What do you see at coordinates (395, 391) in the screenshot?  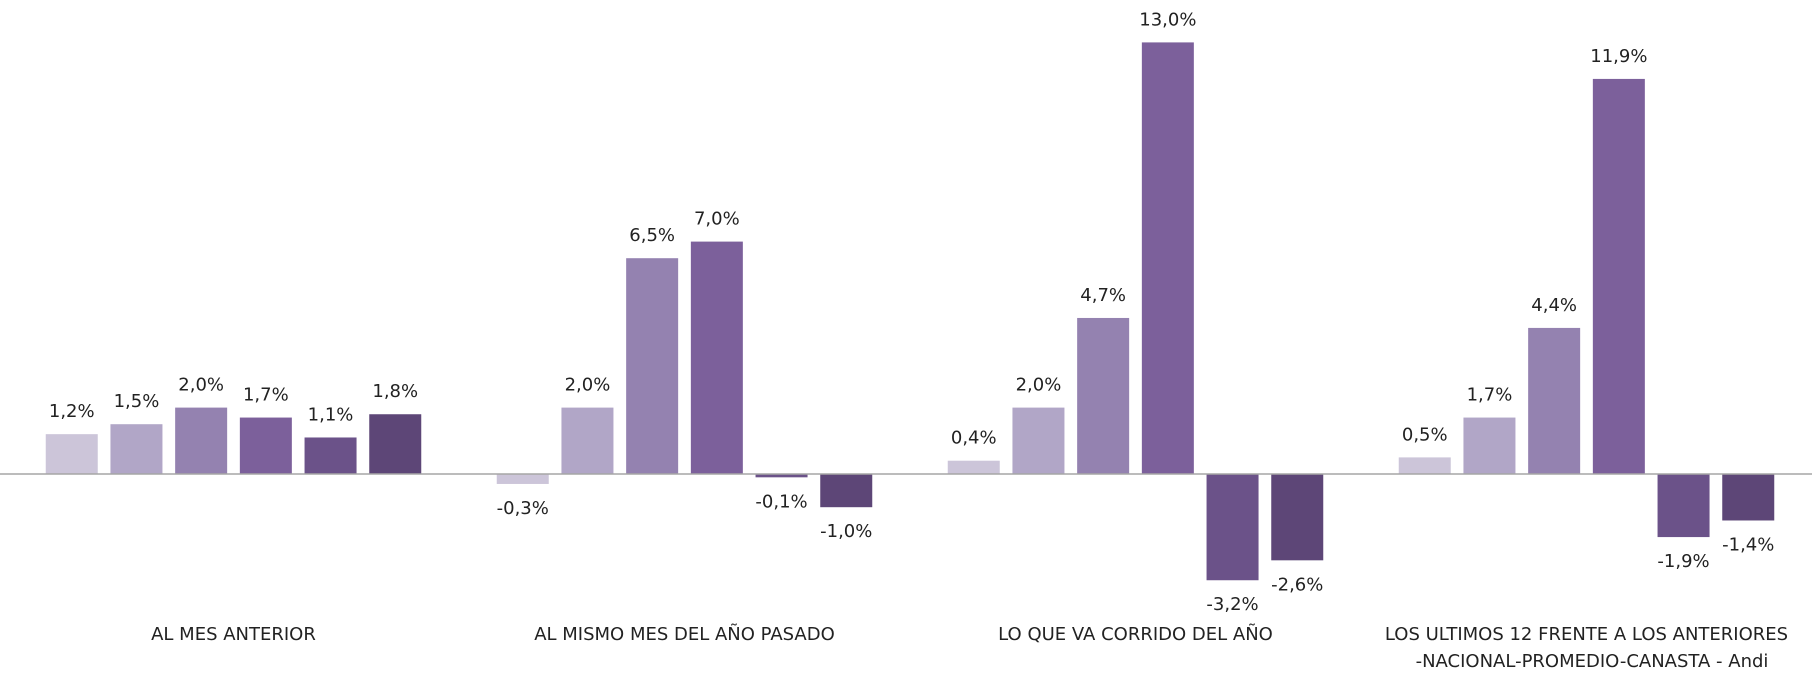 I see `data-label: 1,8%` at bounding box center [395, 391].